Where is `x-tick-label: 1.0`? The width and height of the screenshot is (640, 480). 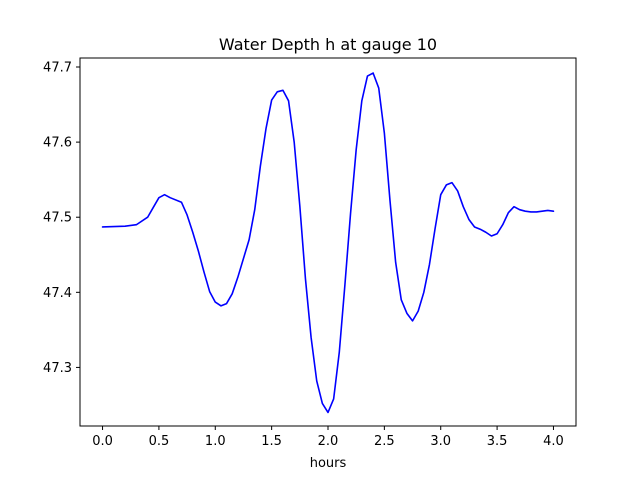 x-tick-label: 1.0 is located at coordinates (215, 441).